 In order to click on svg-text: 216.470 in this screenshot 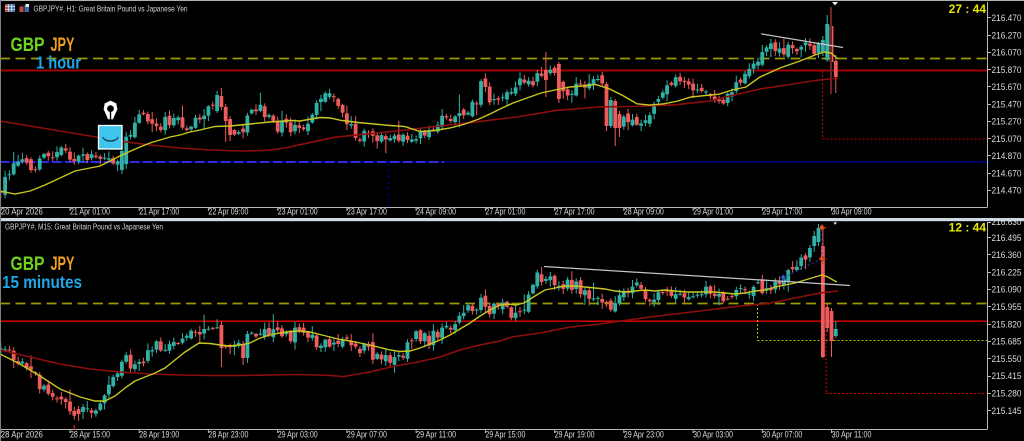, I will do `click(1007, 18)`.